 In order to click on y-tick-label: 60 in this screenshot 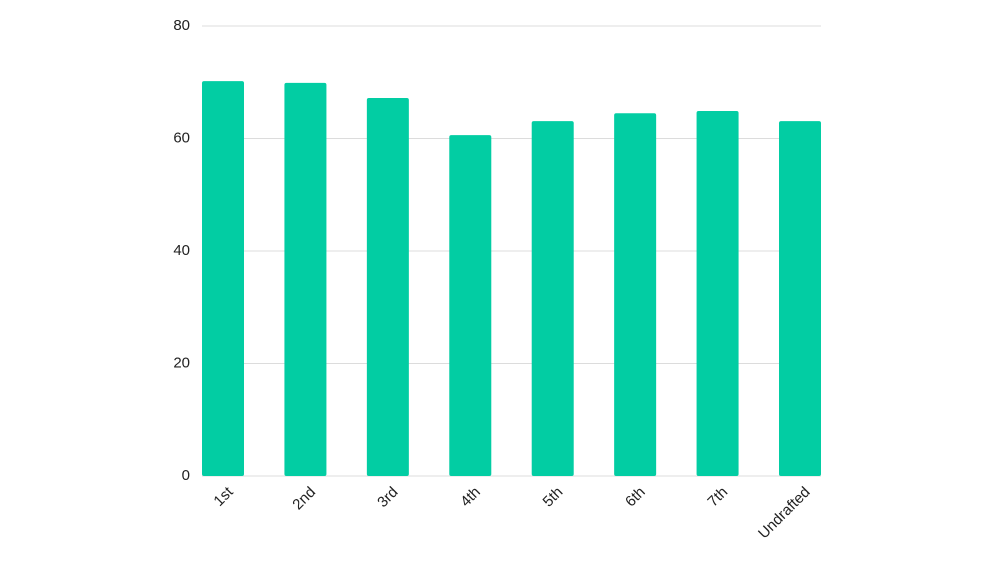, I will do `click(181, 137)`.